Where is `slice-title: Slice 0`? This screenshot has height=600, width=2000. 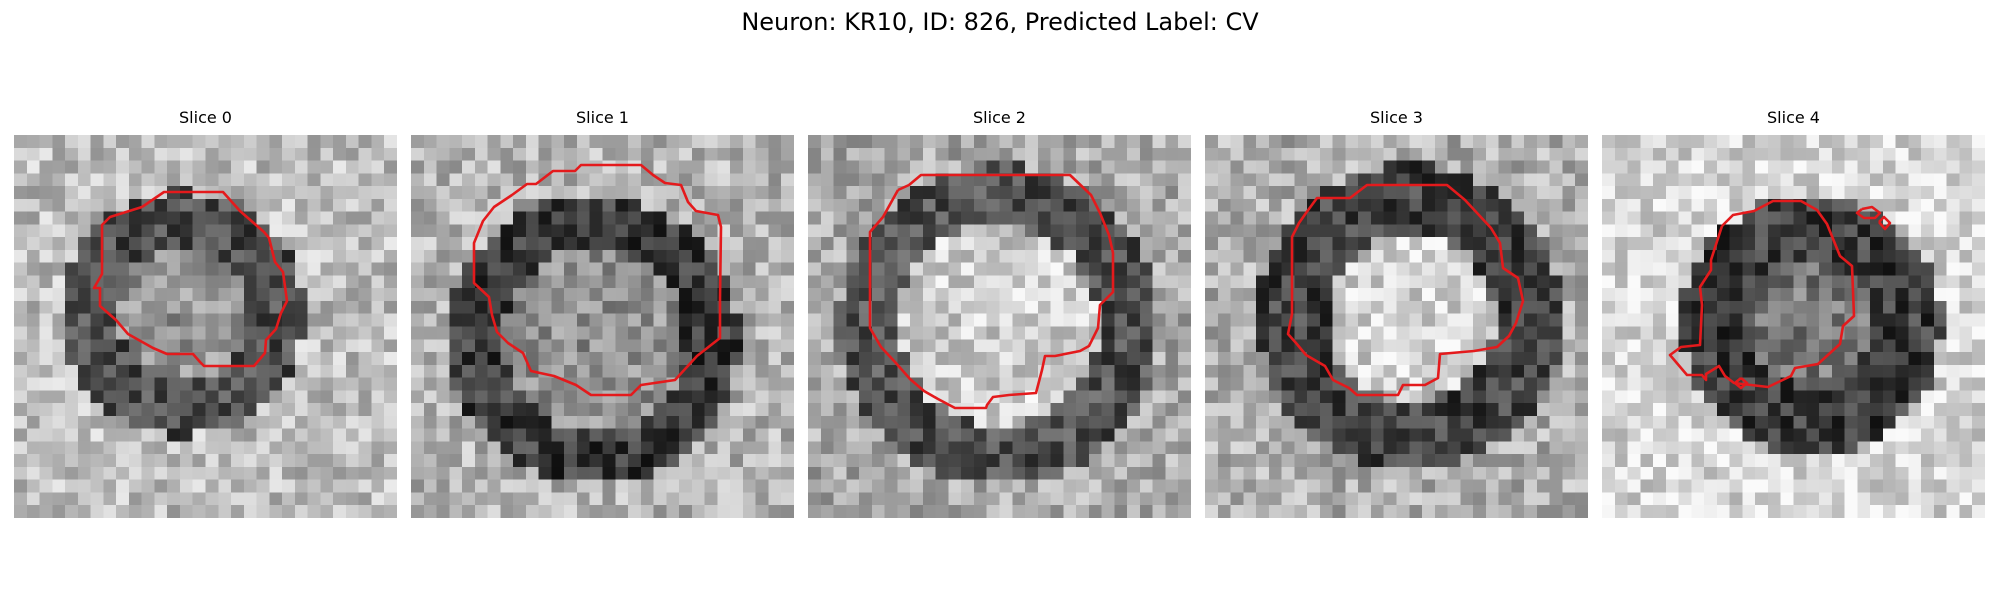
slice-title: Slice 0 is located at coordinates (205, 117).